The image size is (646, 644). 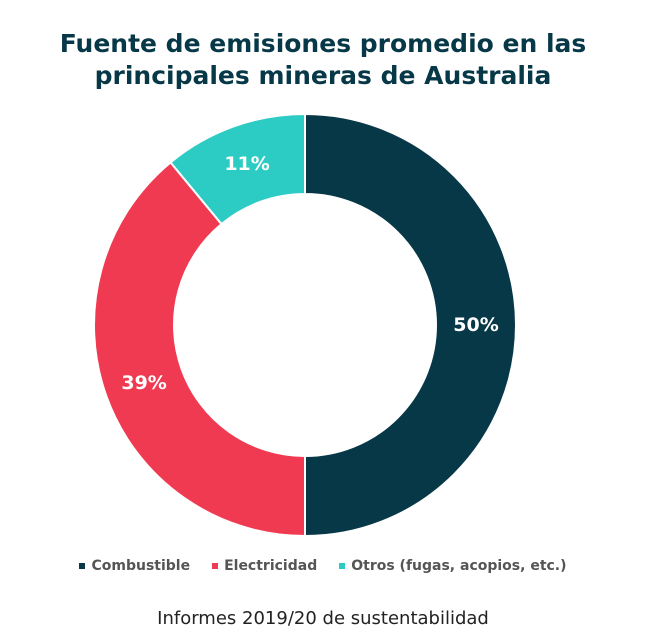 I want to click on data-label-combustible: 50%, so click(x=475, y=325).